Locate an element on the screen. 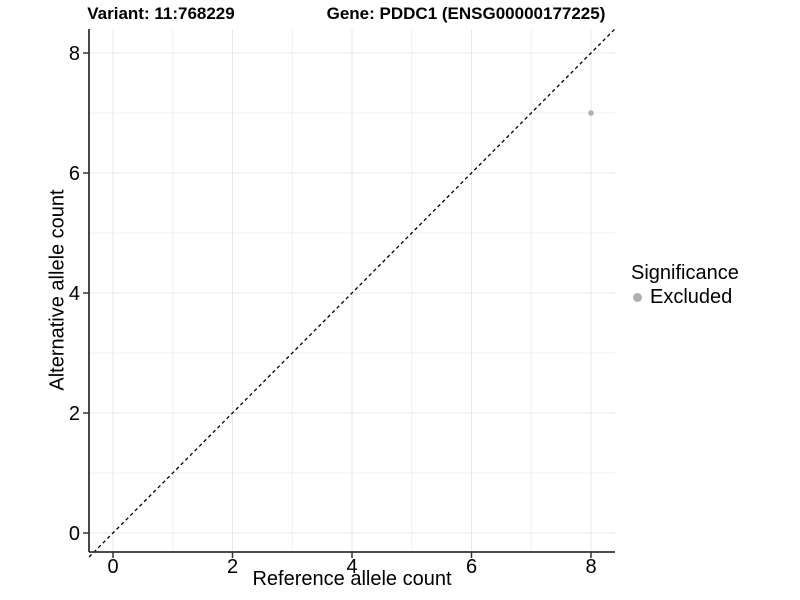 This screenshot has height=600, width=800. legend-item-excluded: Excluded is located at coordinates (685, 297).